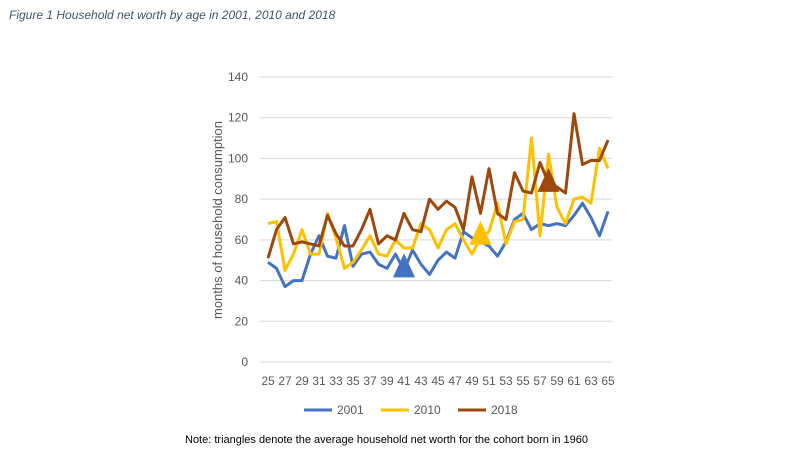  Describe the element at coordinates (557, 381) in the screenshot. I see `x-tick-label: 59` at that location.